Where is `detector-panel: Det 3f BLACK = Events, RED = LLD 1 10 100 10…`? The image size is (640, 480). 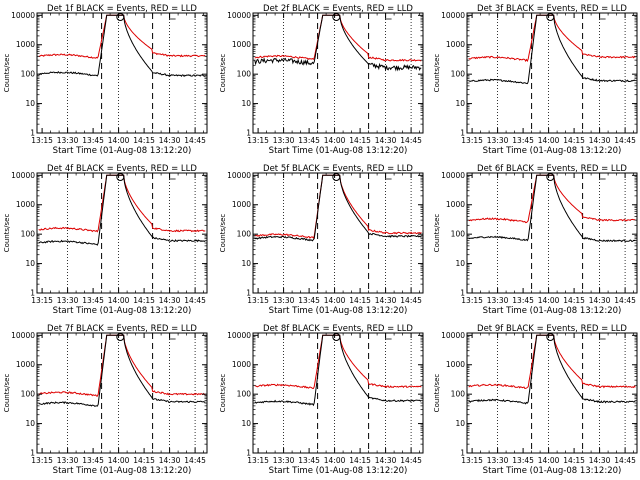 detector-panel: Det 3f BLACK = Events, RED = LLD 1 10 100 10… is located at coordinates (535, 80).